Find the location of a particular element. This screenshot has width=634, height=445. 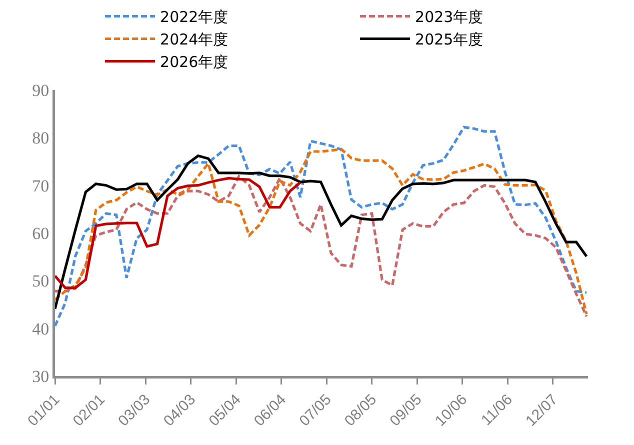

line-series is located at coordinates (178, 233).